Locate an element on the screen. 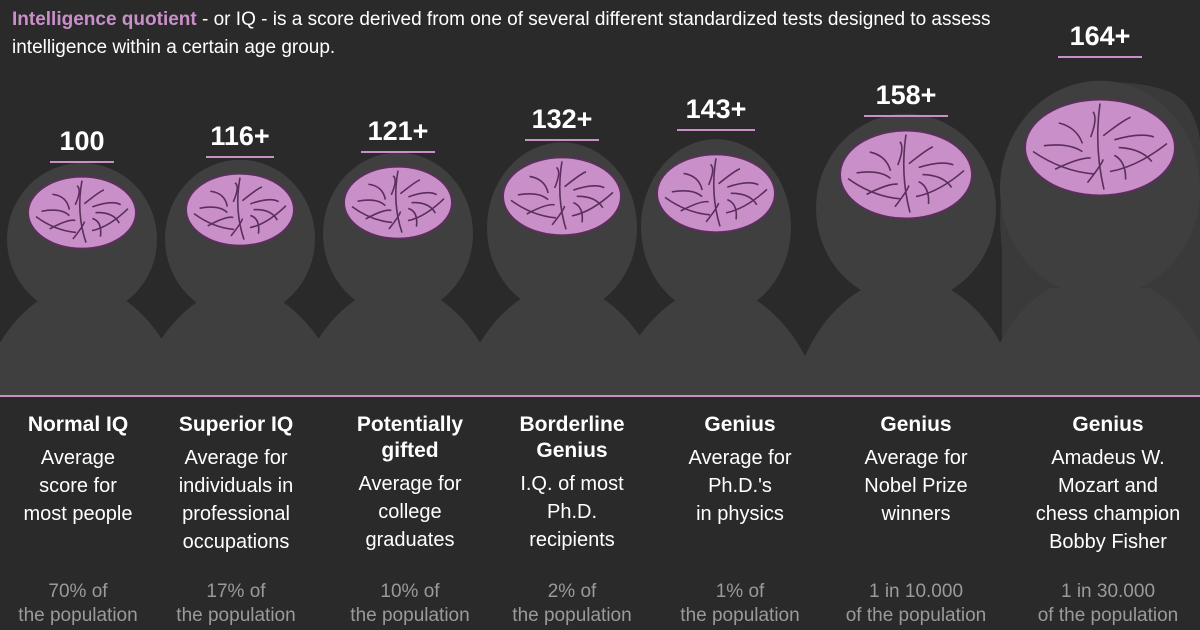 The image size is (1200, 630). population-share-value: 10% of is located at coordinates (410, 591).